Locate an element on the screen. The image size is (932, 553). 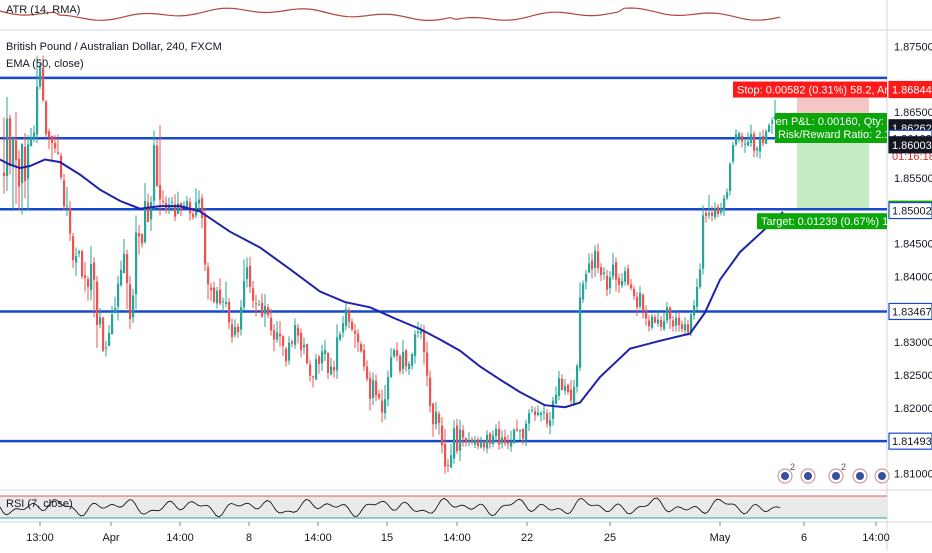
event-flag-icon-center is located at coordinates (836, 476).